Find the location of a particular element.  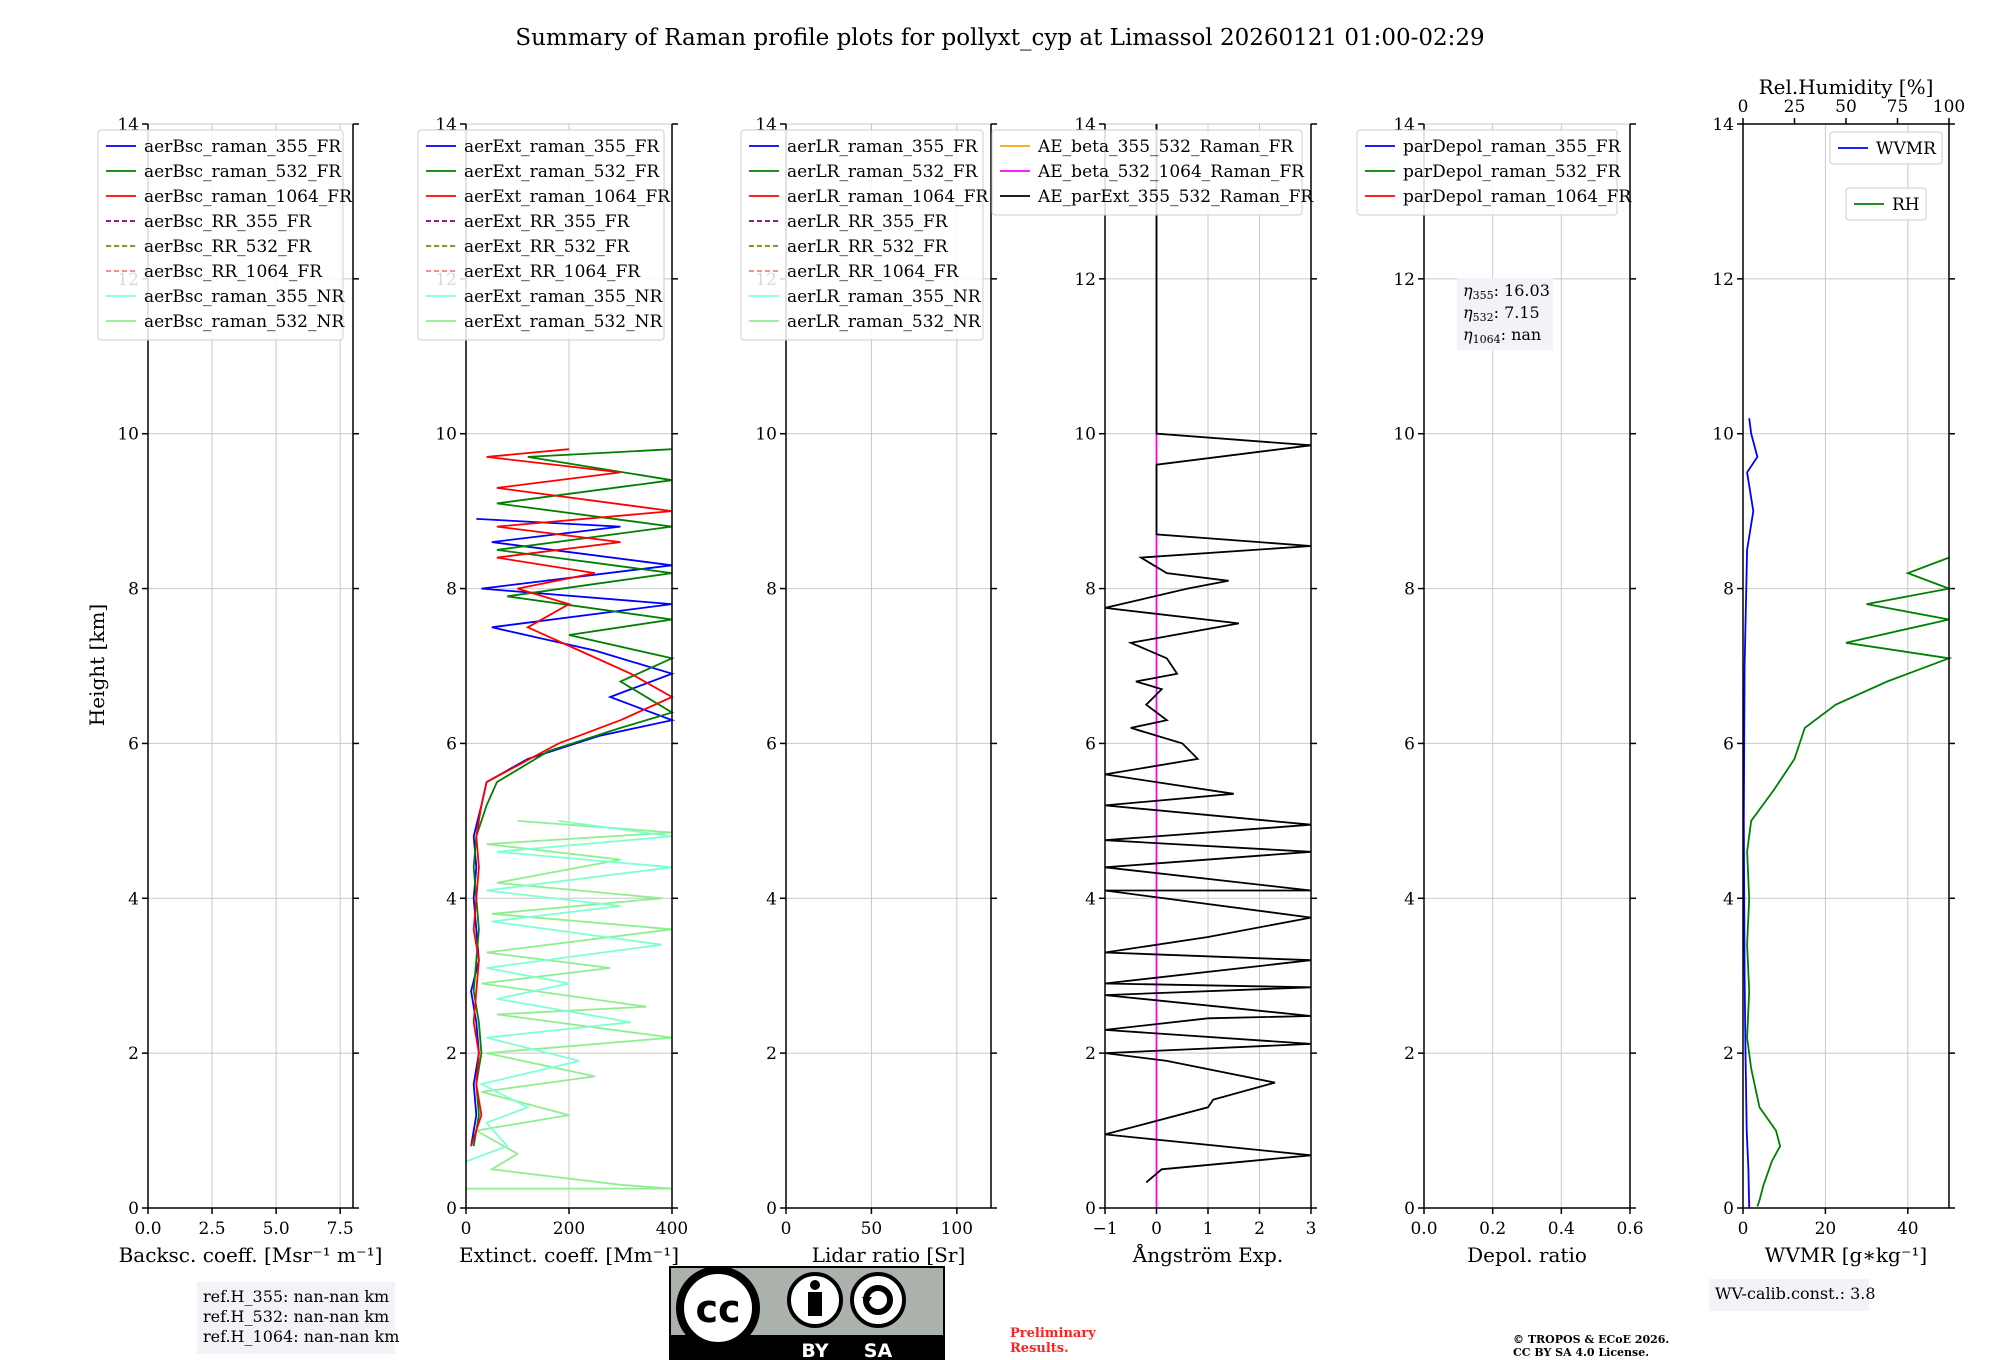

y-tick-label: 12 is located at coordinates (1085, 280).